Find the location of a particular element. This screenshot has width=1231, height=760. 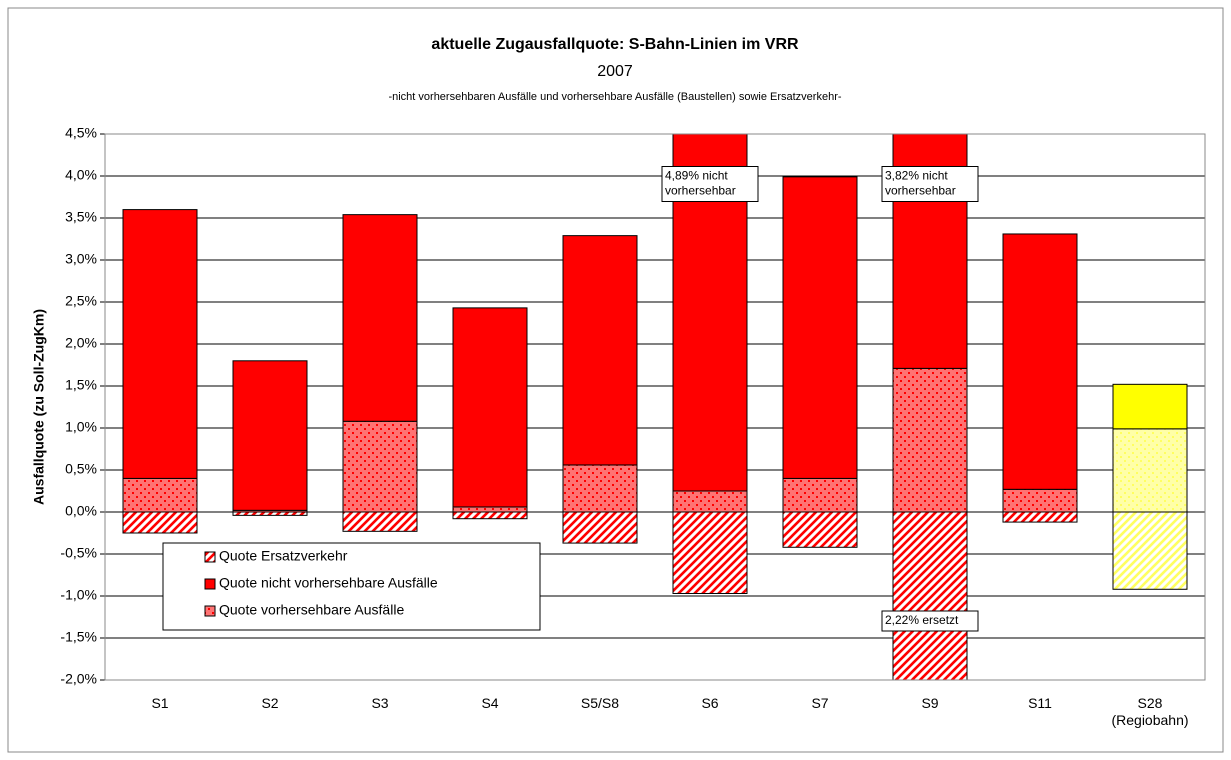

chart-subtitle: 2007 is located at coordinates (615, 71).